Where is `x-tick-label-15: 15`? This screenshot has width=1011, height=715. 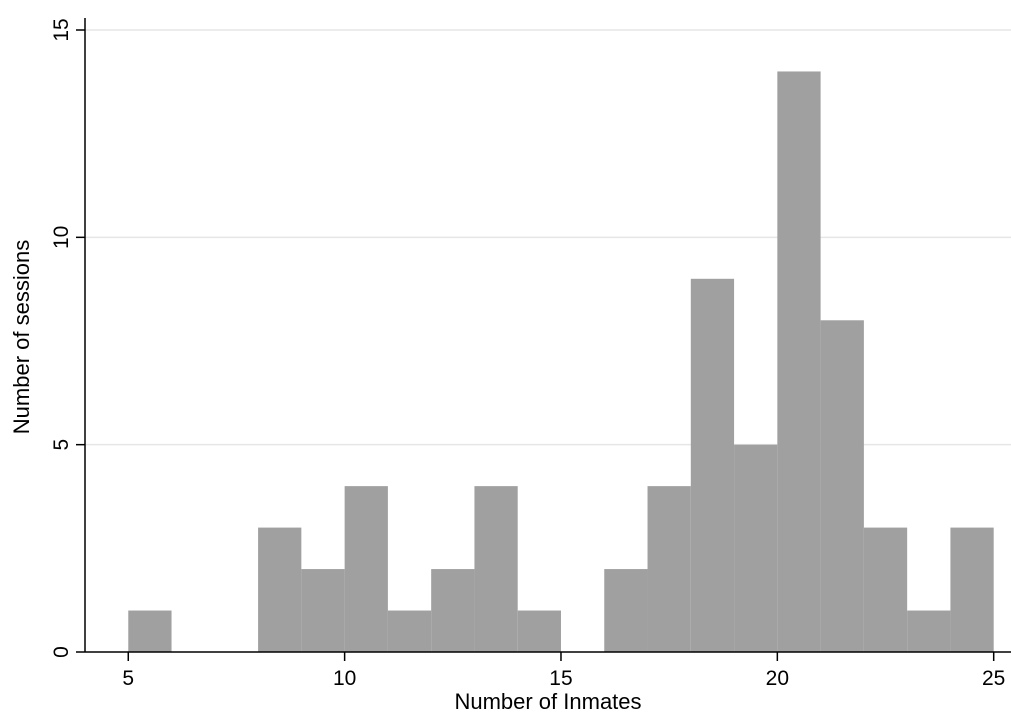 x-tick-label-15: 15 is located at coordinates (560, 678).